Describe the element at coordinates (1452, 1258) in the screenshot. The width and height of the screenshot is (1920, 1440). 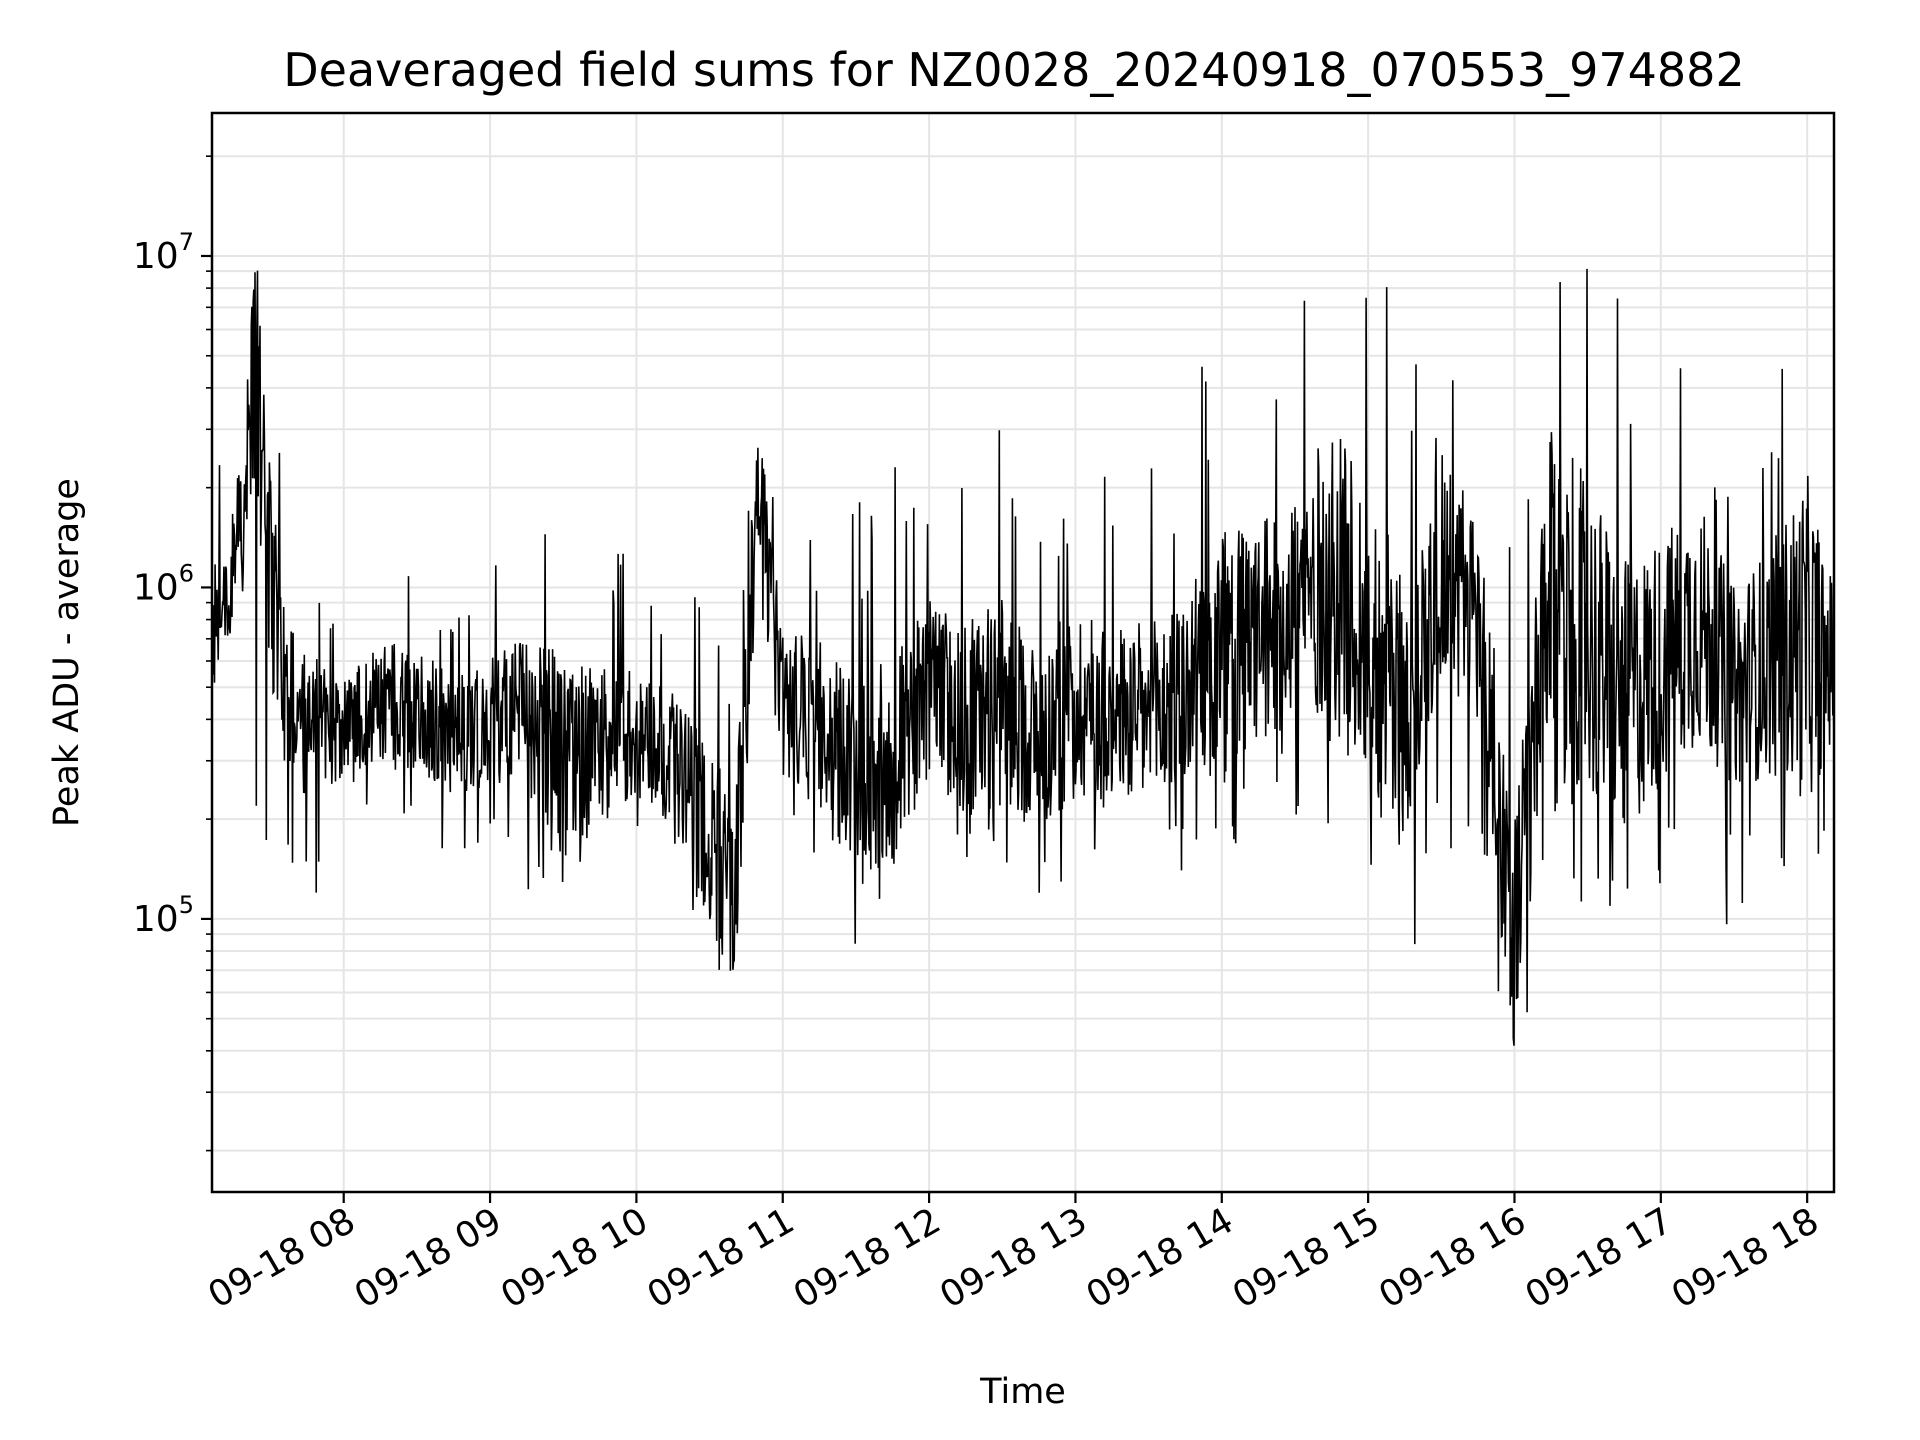
I see `x-tick-label: 09-18 16` at that location.